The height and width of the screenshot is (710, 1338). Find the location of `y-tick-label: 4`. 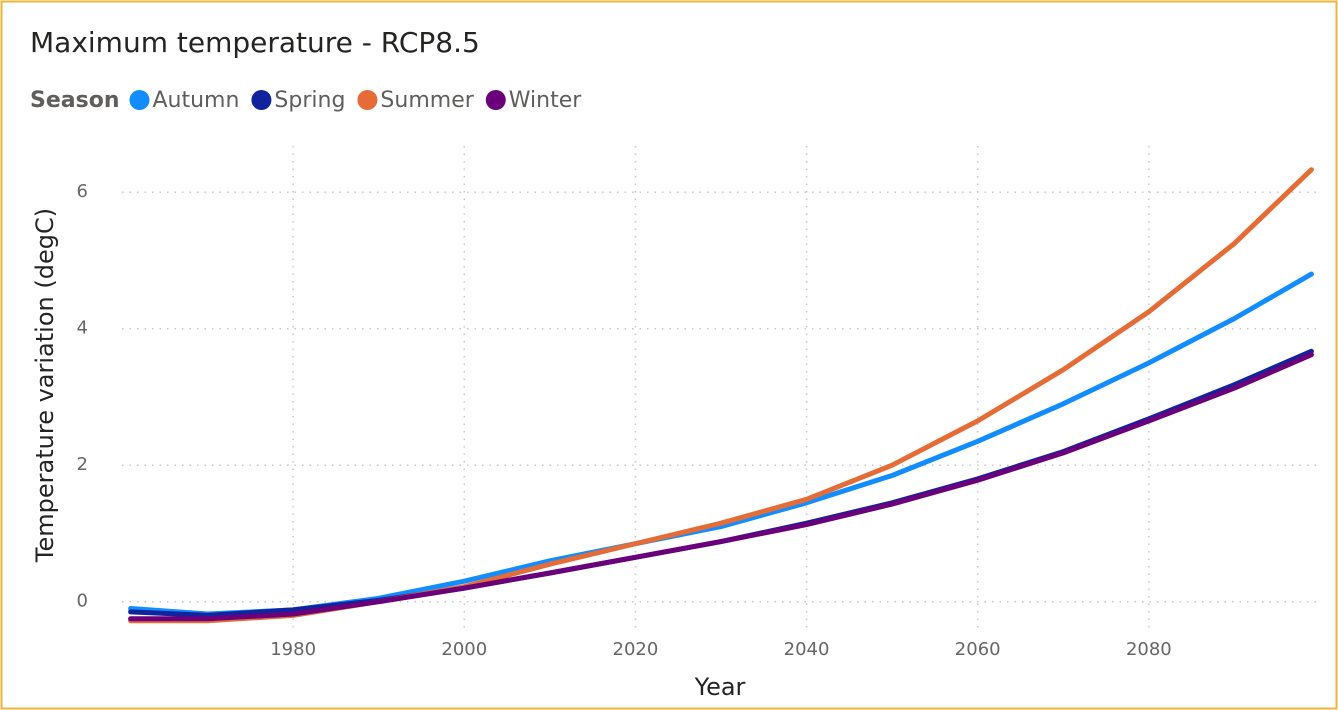

y-tick-label: 4 is located at coordinates (82, 328).